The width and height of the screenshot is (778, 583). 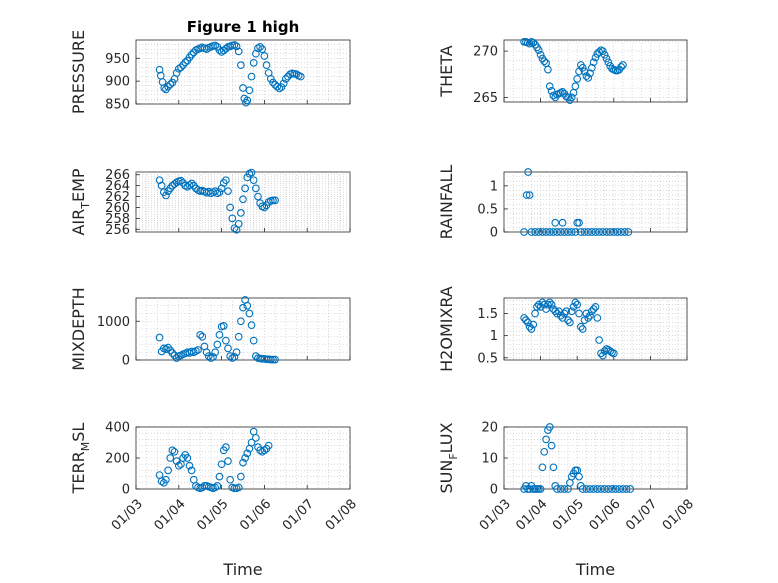 I want to click on grid-rainfall, so click(x=595, y=202).